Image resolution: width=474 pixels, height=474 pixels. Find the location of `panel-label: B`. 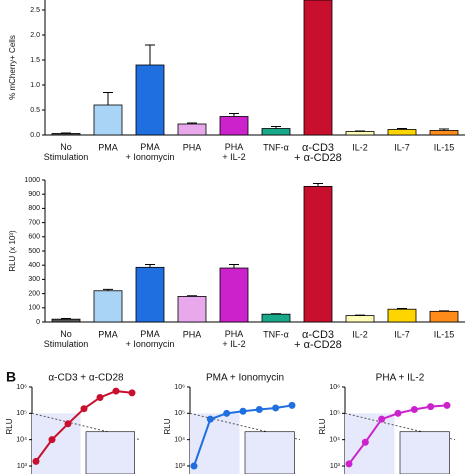

panel-label: B is located at coordinates (11, 377).